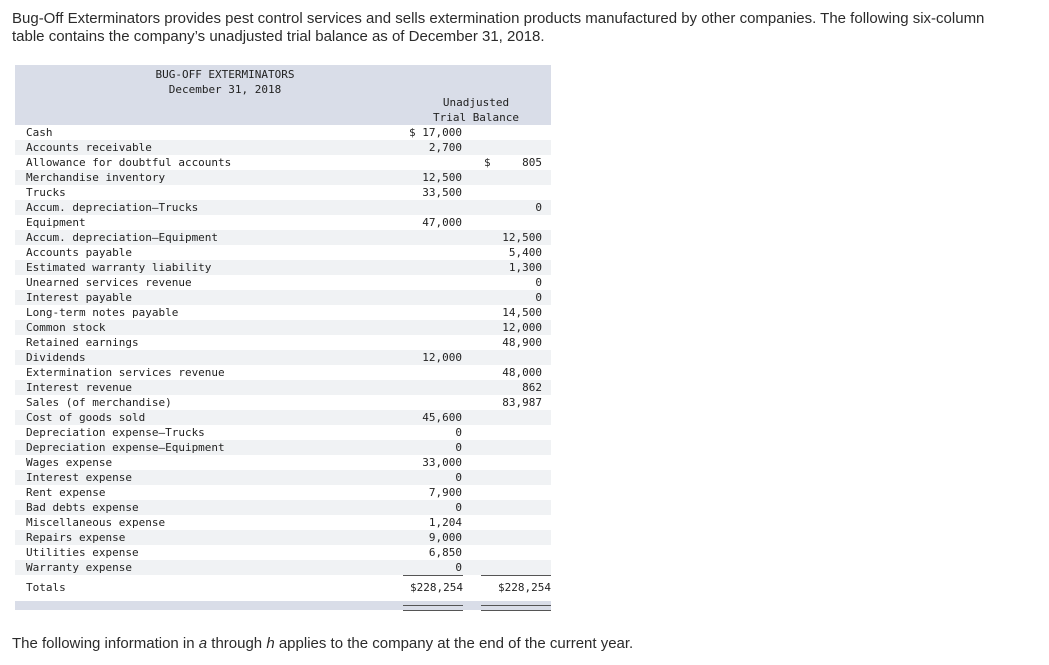 This screenshot has height=665, width=1049. I want to click on table-row: Interest revenue 862, so click(283, 387).